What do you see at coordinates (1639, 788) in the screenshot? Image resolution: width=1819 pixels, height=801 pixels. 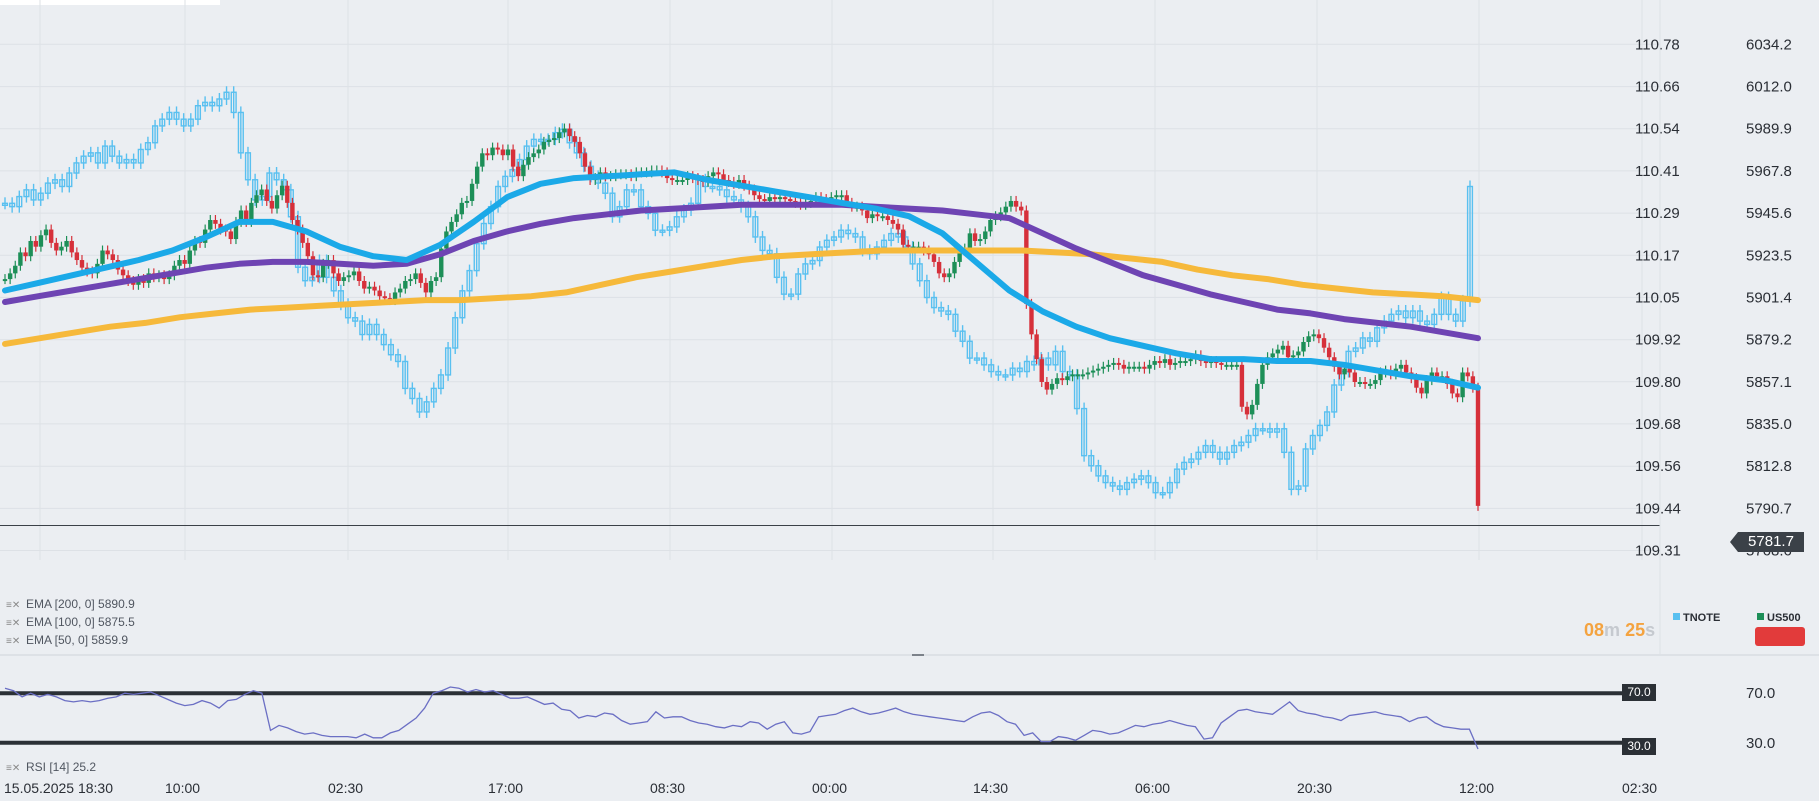 I see `x-axis-tick: 02:30` at bounding box center [1639, 788].